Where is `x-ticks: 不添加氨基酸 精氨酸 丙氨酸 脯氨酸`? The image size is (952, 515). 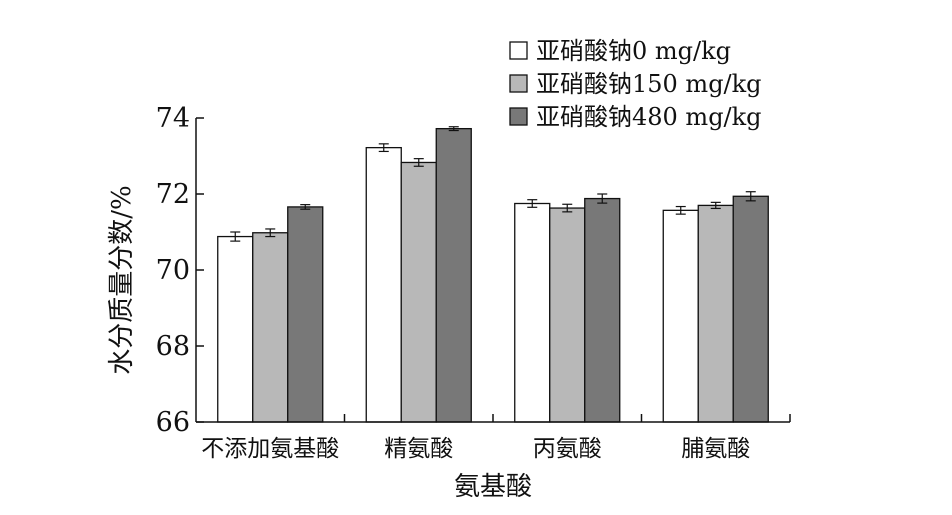 x-ticks: 不添加氨基酸 精氨酸 丙氨酸 脯氨酸 is located at coordinates (496, 438).